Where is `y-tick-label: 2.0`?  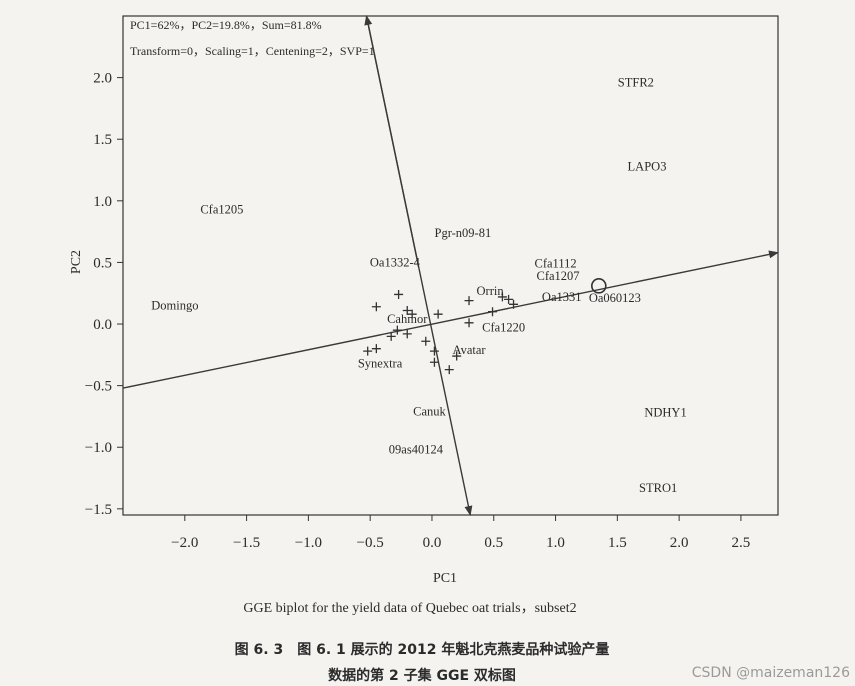 y-tick-label: 2.0 is located at coordinates (102, 79).